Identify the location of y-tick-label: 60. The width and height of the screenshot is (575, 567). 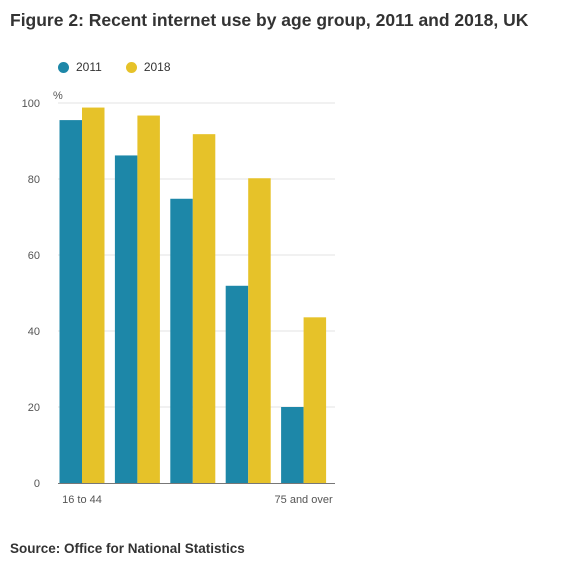
(34, 256).